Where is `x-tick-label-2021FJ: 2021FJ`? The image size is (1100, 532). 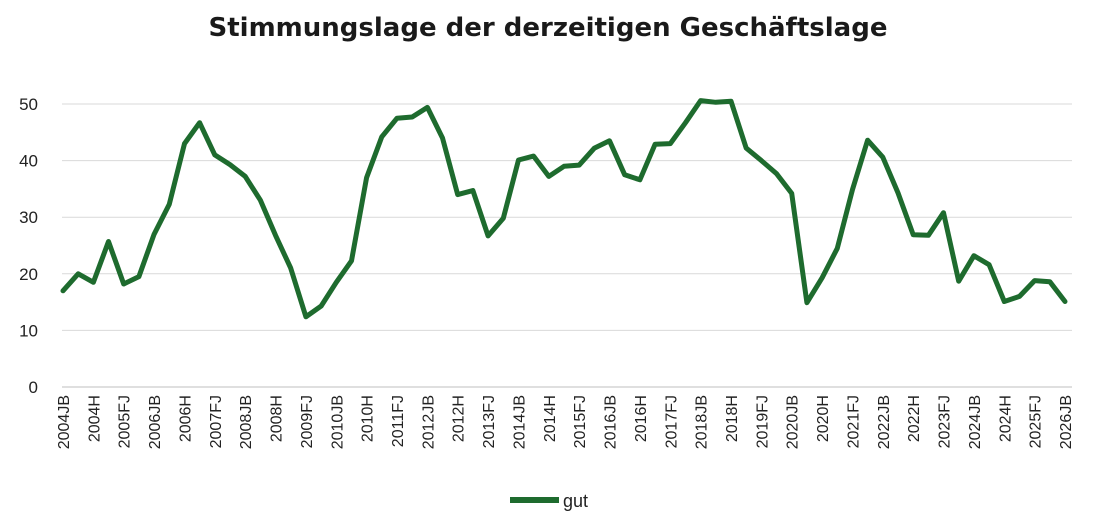
x-tick-label-2021FJ: 2021FJ is located at coordinates (853, 421).